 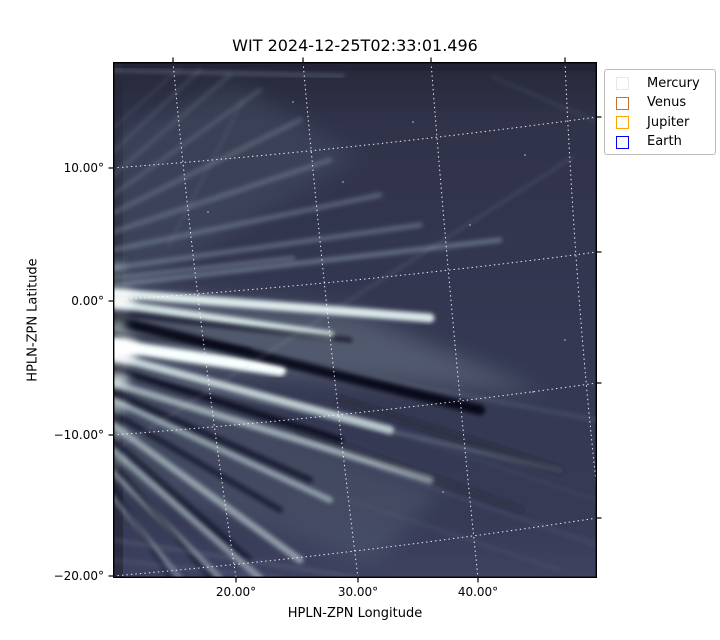 I want to click on legend-entry: Venus, so click(x=660, y=104).